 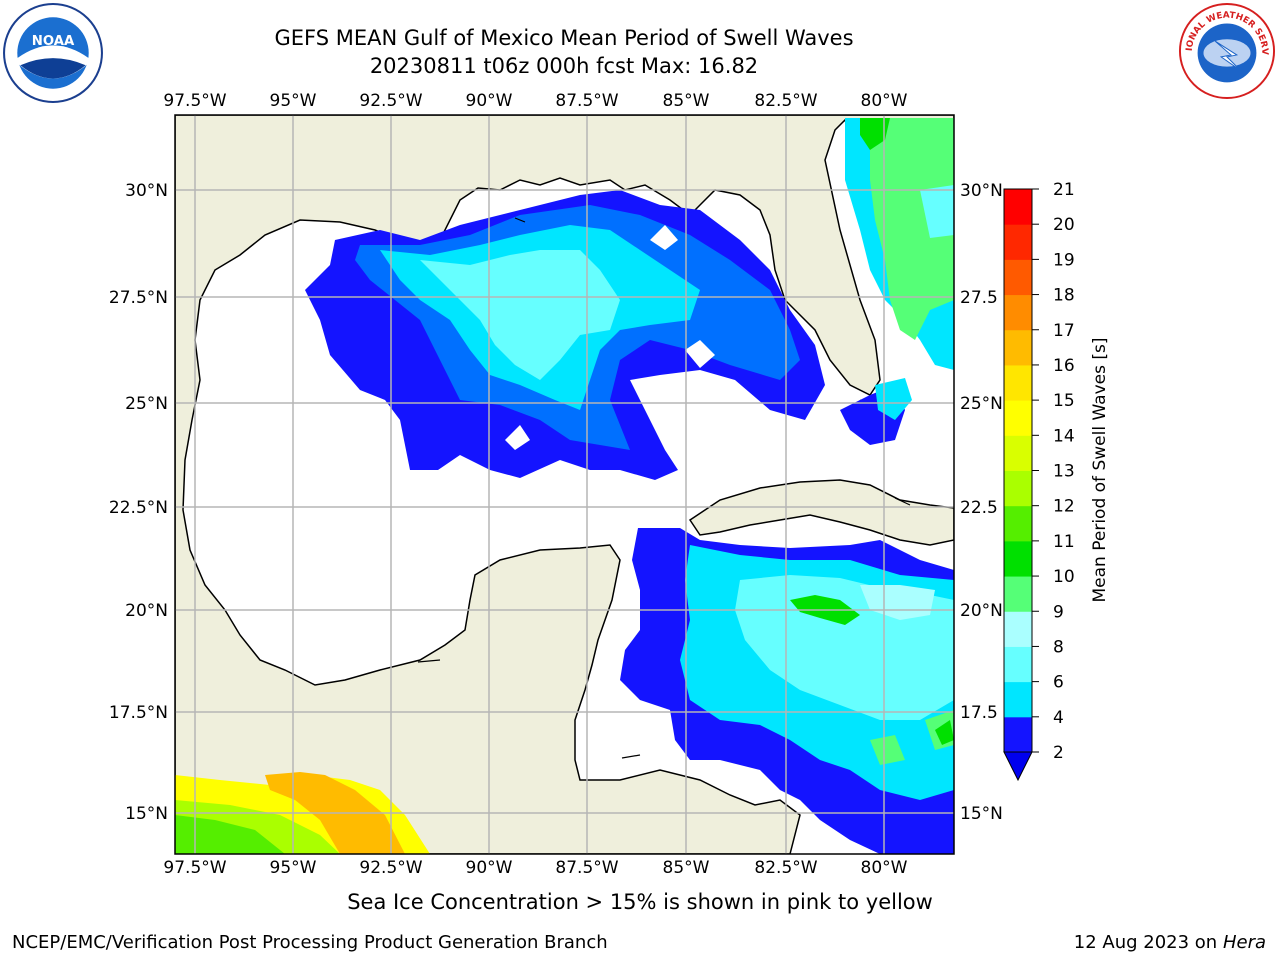 What do you see at coordinates (1064, 577) in the screenshot?
I see `colorbar-tick-label: 10` at bounding box center [1064, 577].